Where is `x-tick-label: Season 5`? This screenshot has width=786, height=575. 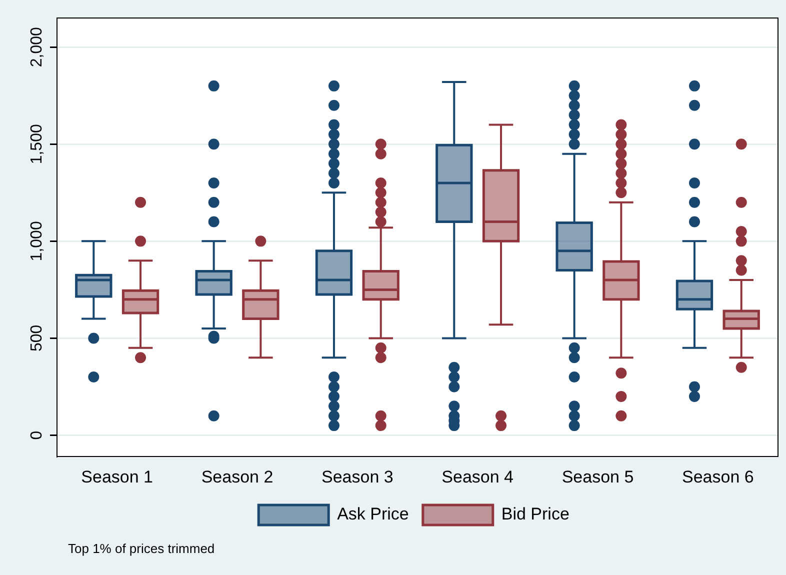 x-tick-label: Season 5 is located at coordinates (598, 476).